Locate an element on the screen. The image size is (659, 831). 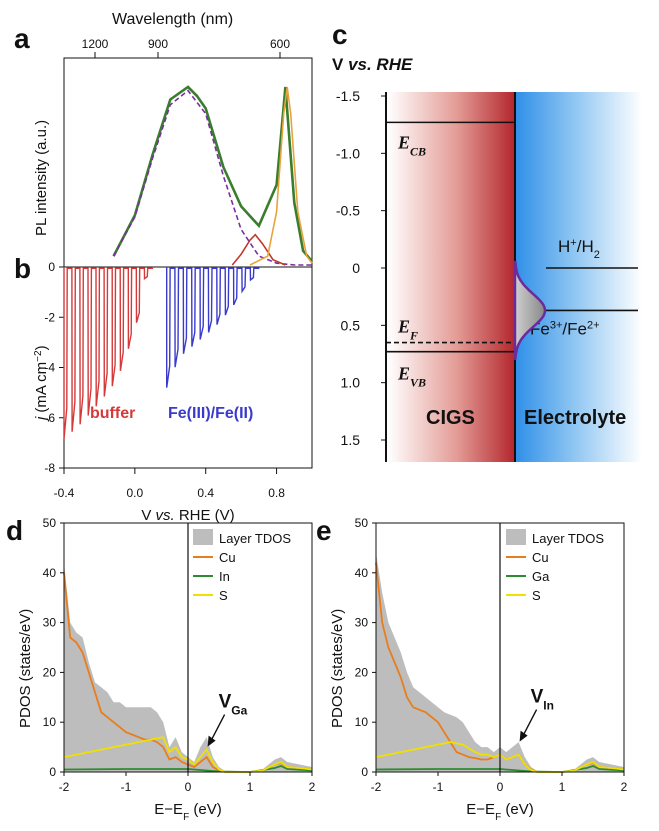
electrolyte-region is located at coordinates (578, 277).